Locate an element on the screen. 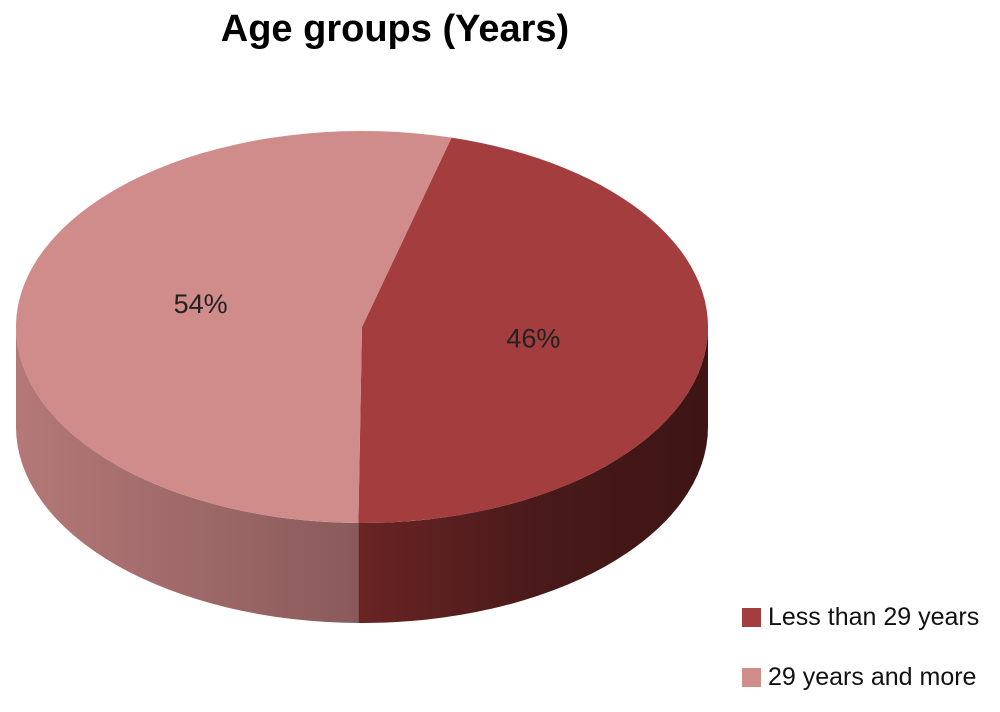 This screenshot has height=712, width=1000. pie-labels: 46% 54% is located at coordinates (367, 321).